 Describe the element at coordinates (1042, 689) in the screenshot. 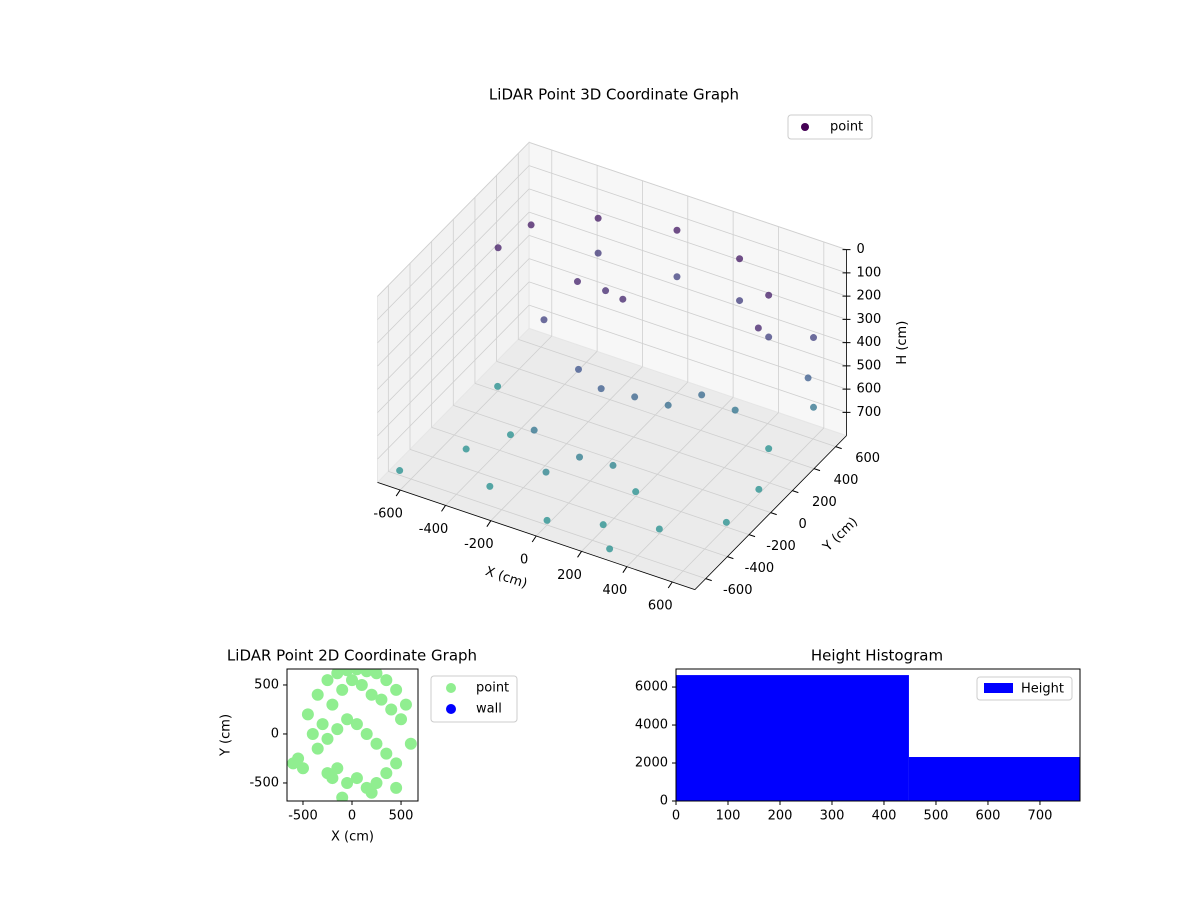

I see `legend-label: Height` at that location.